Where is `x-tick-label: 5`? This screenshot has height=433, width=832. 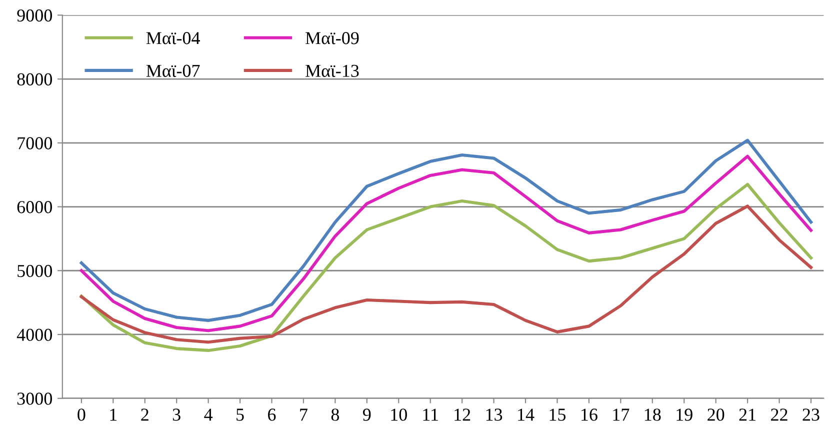
x-tick-label: 5 is located at coordinates (240, 414).